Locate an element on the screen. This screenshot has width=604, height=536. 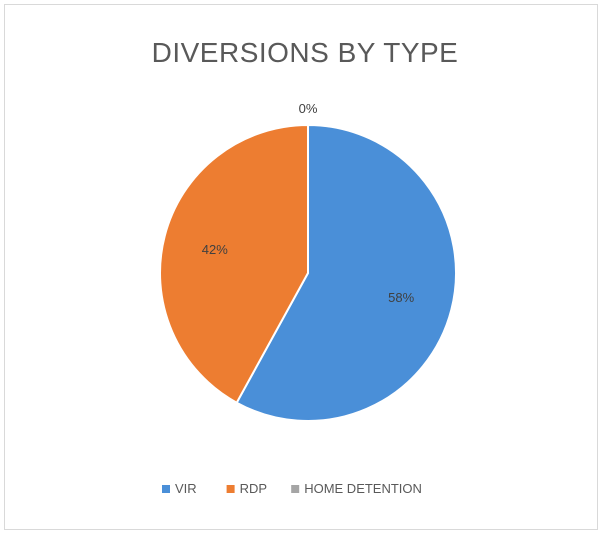
legend-swatch-vir is located at coordinates (166, 489).